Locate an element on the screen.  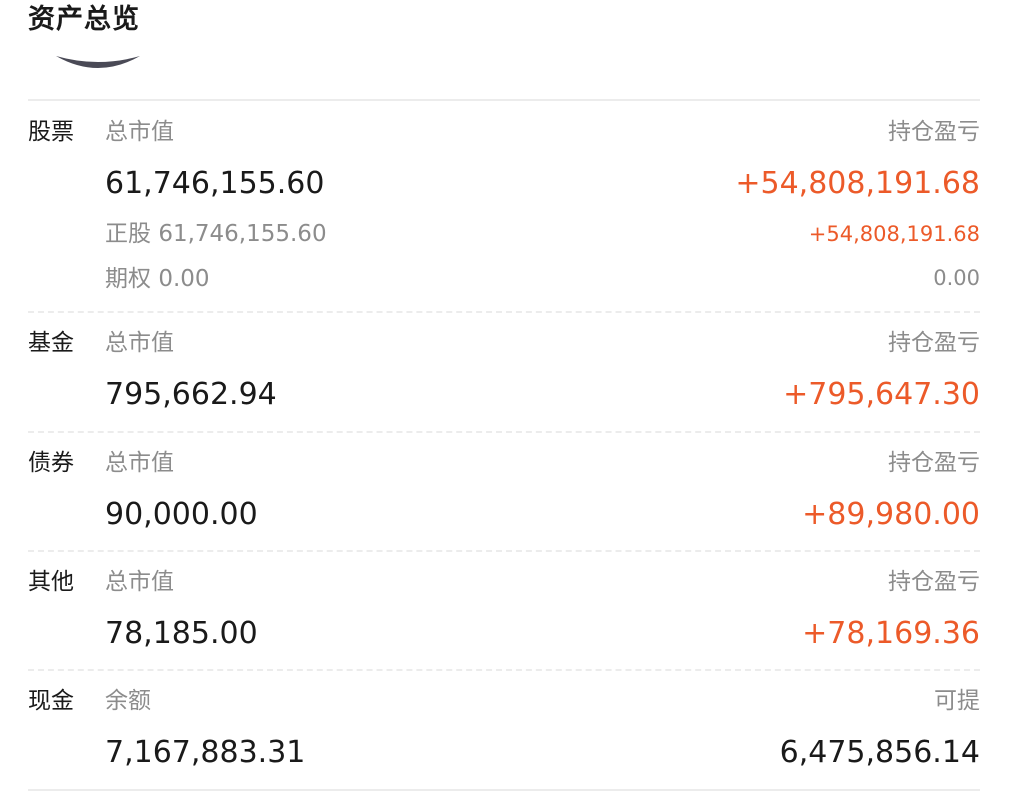
bond-market-value-label: 总市值 is located at coordinates (139, 463).